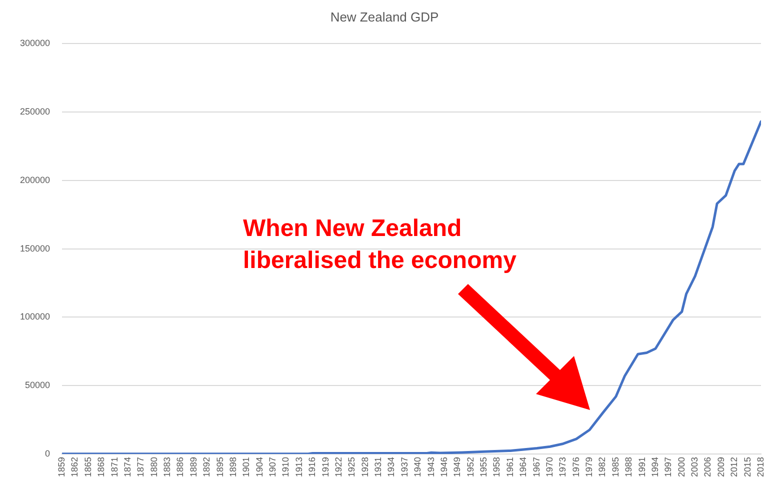 This screenshot has height=480, width=777. I want to click on y-tick-label: 200000, so click(35, 179).